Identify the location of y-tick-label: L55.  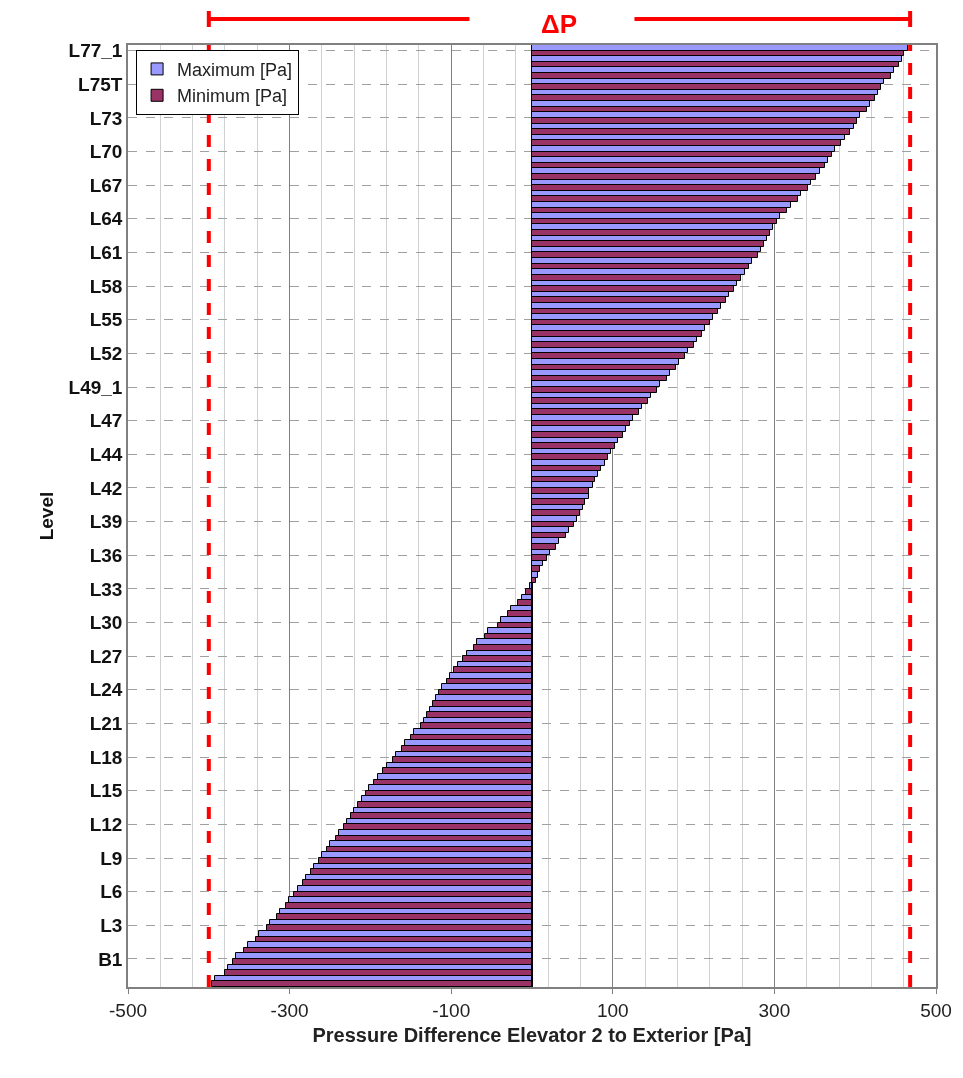
(106, 320).